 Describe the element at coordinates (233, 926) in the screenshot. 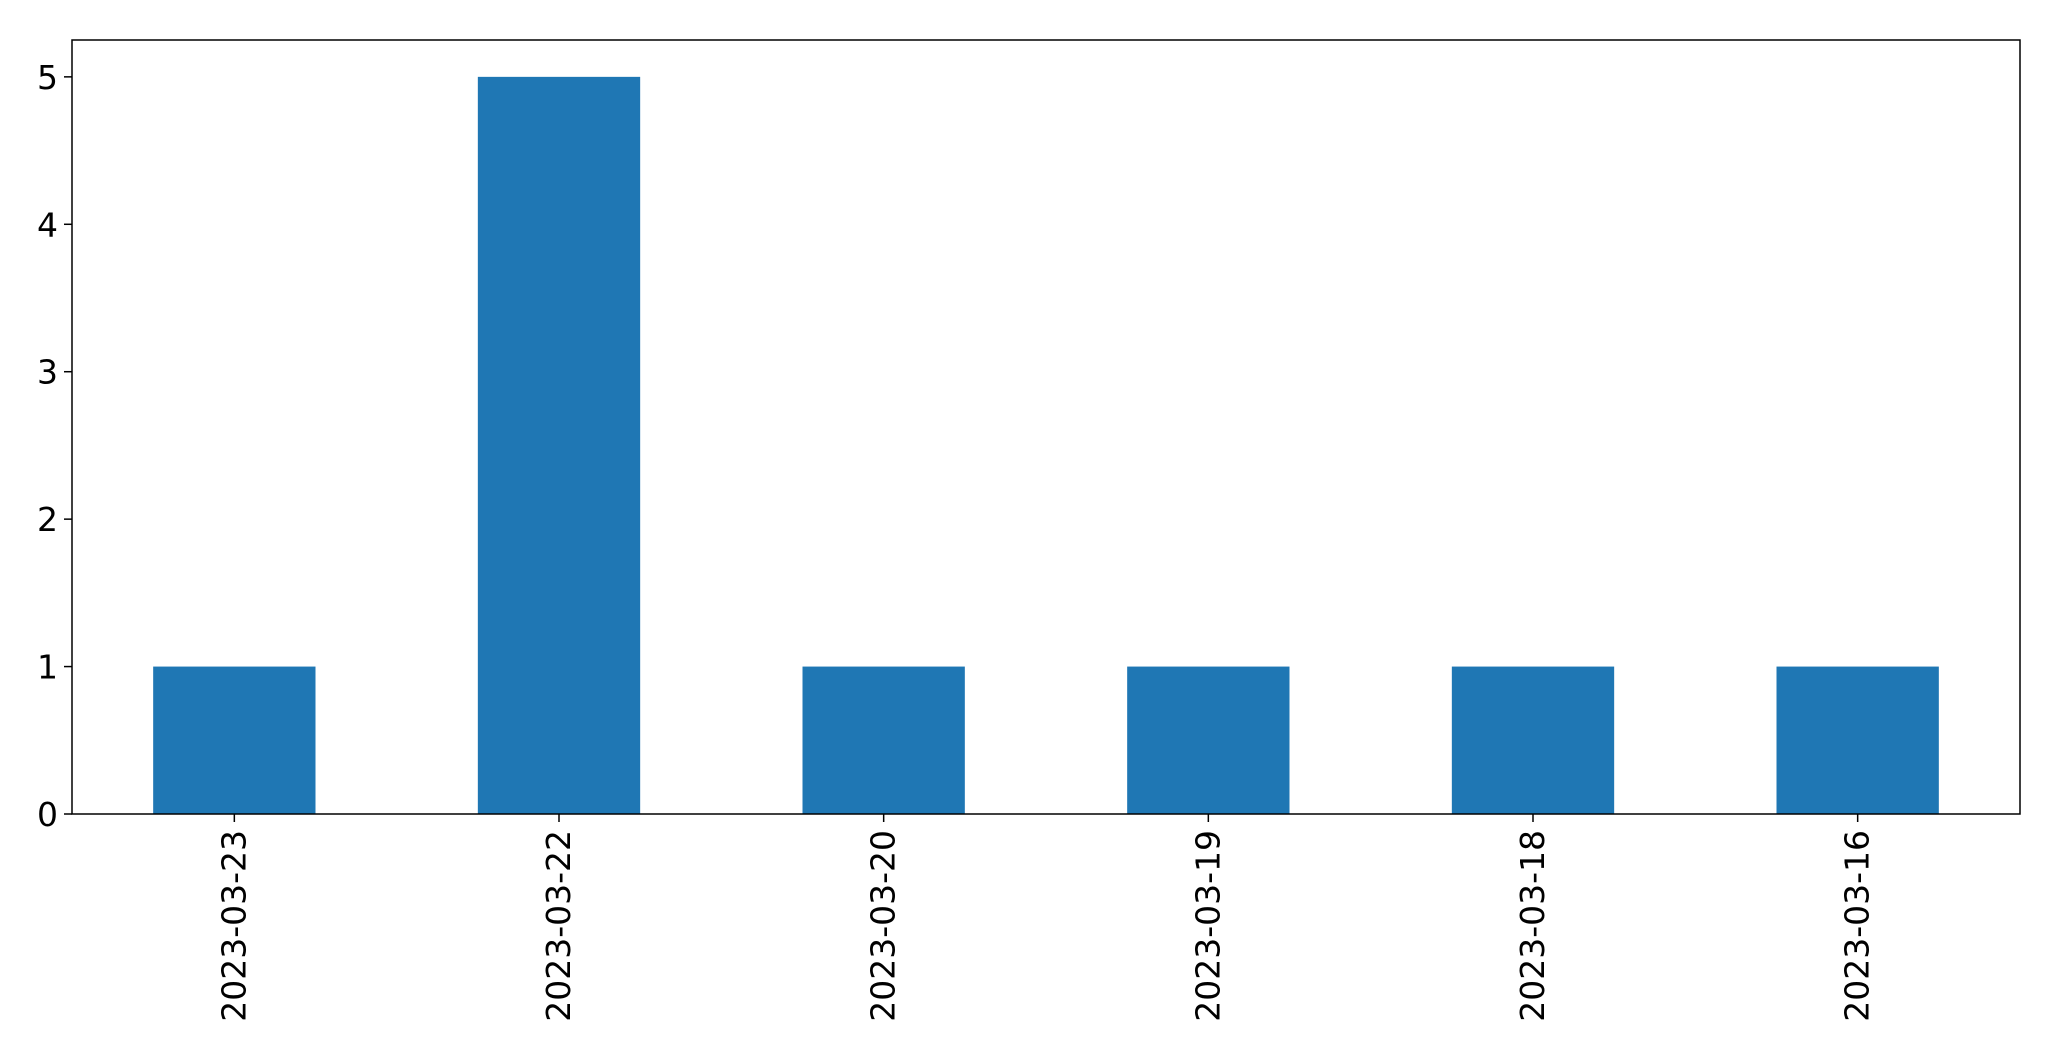

I see `x-tick-label: 2023-03-23` at that location.